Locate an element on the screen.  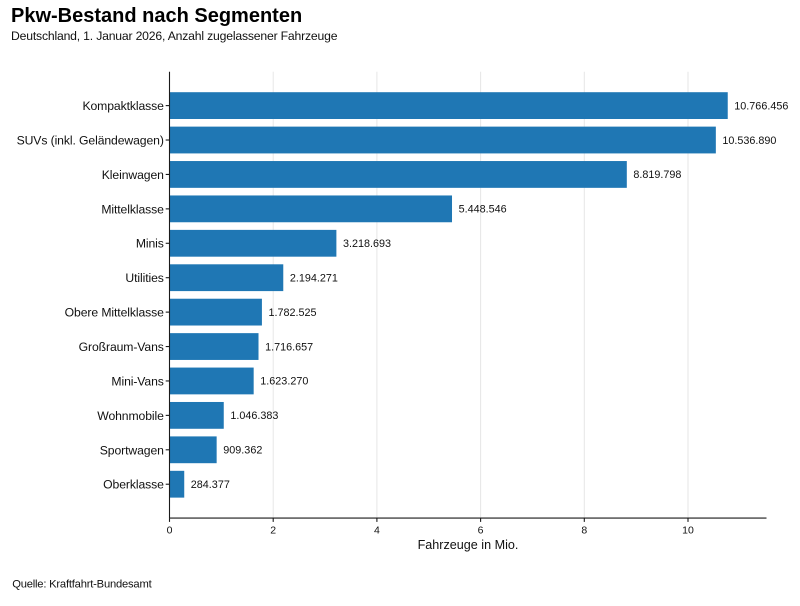
svg-text: 2.194.271 is located at coordinates (314, 278).